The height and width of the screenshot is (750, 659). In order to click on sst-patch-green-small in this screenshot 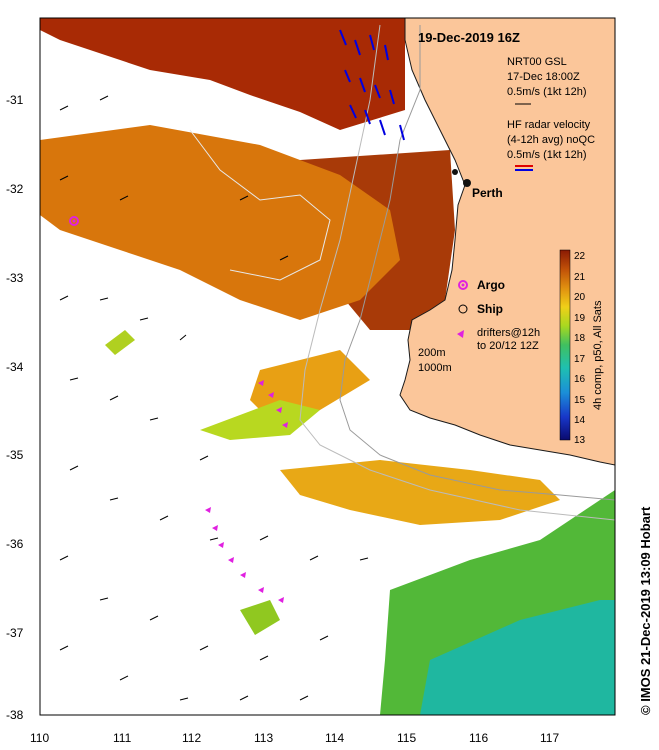, I will do `click(120, 342)`.